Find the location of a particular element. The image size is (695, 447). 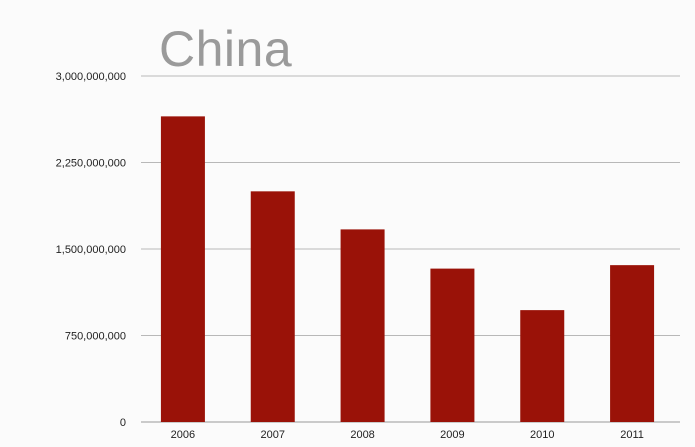

x-tick-label: 2007 is located at coordinates (273, 435).